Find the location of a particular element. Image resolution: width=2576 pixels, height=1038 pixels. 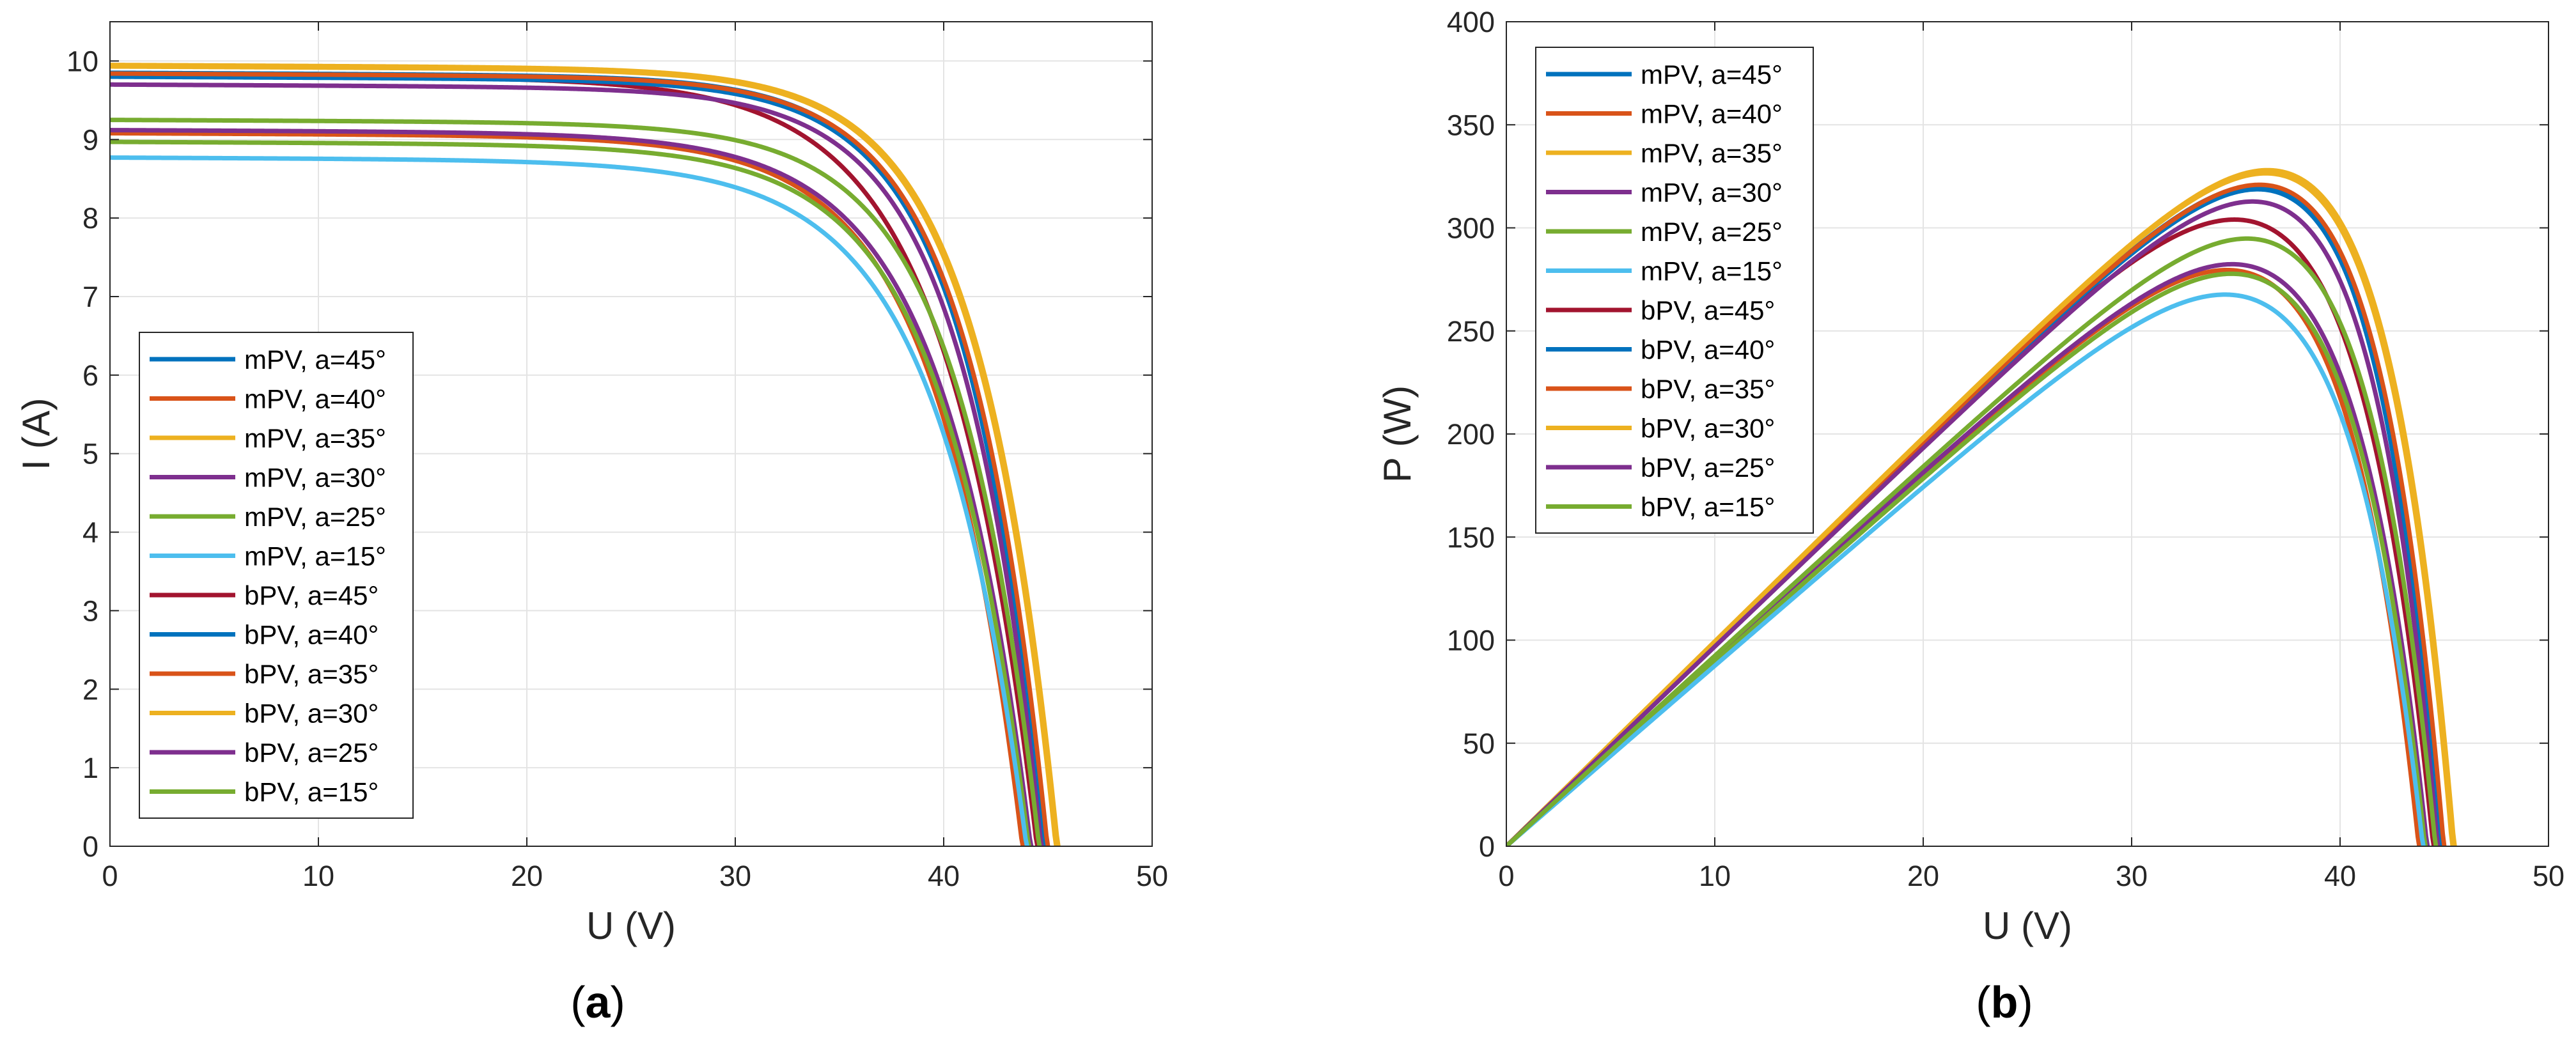

y-tick-label: 6 is located at coordinates (90, 375).